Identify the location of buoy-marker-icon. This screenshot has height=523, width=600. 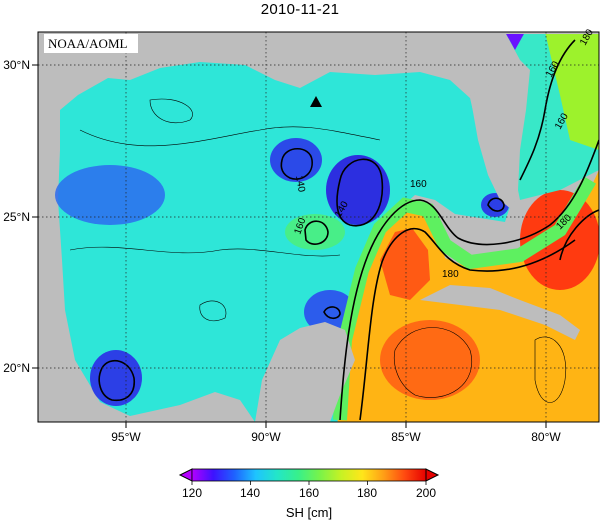
(316, 101).